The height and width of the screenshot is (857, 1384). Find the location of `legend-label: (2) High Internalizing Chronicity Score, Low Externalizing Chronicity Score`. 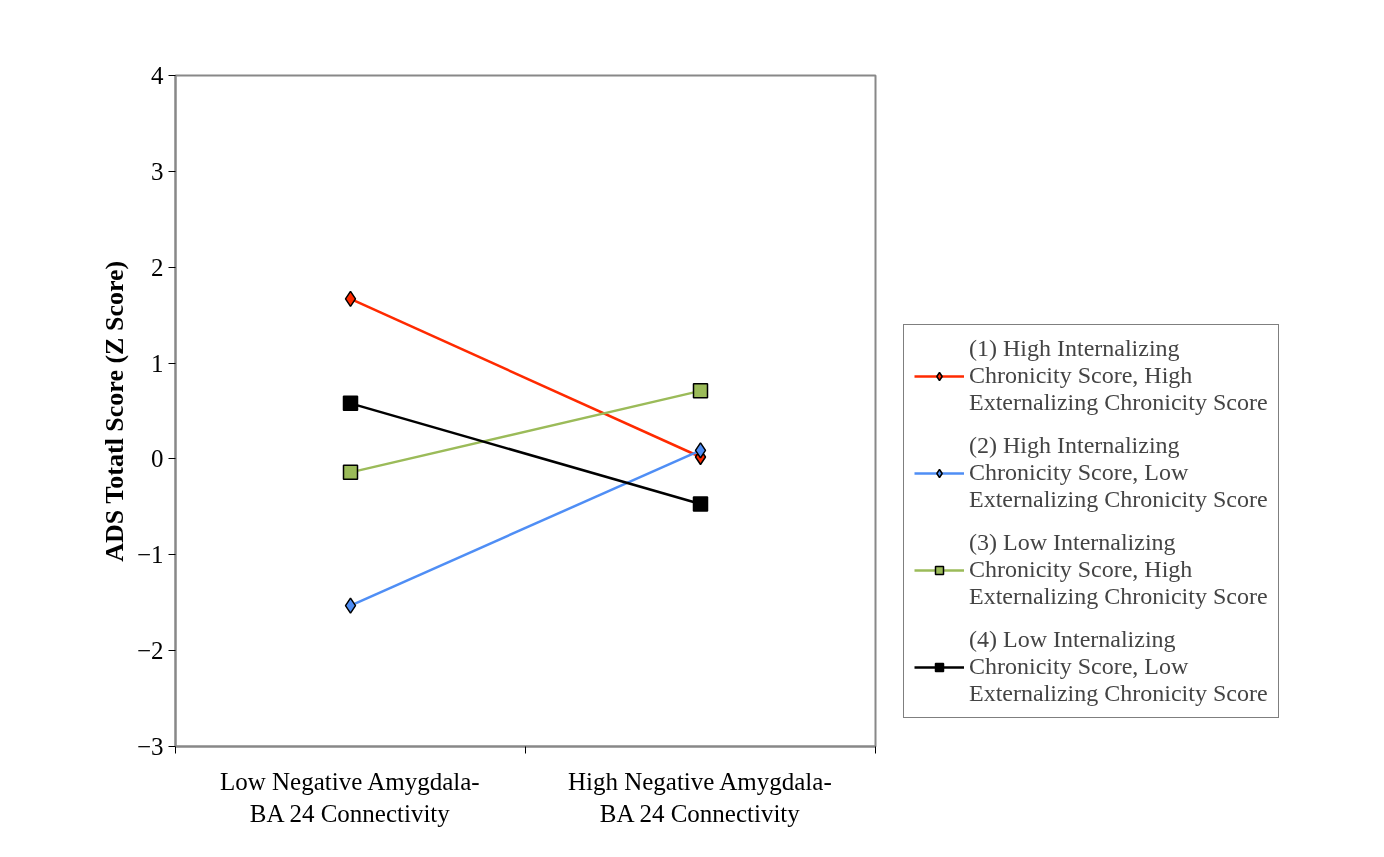

legend-label: (2) High Internalizing Chronicity Score, Low Externalizing Chronicity Score is located at coordinates (1118, 472).